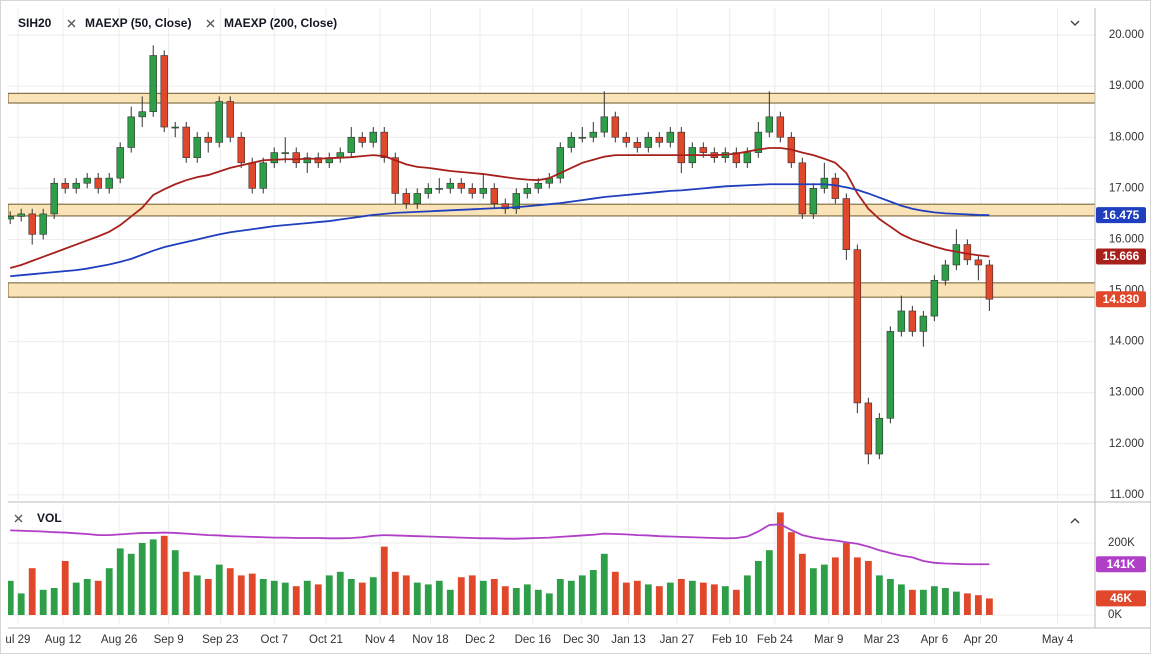 The image size is (1151, 654). Describe the element at coordinates (882, 640) in the screenshot. I see `x-tick-label: Mar 23` at that location.